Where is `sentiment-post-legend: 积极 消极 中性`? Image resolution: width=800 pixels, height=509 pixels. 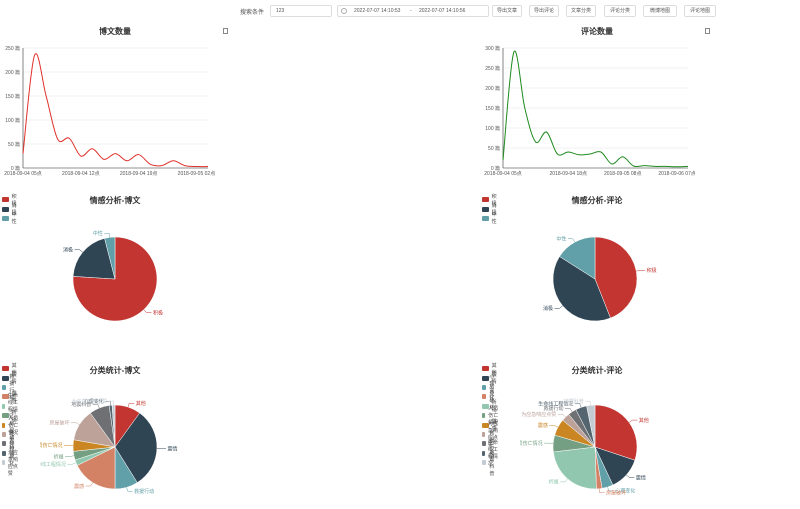 sentiment-post-legend: 积极 消极 中性 is located at coordinates (10, 209).